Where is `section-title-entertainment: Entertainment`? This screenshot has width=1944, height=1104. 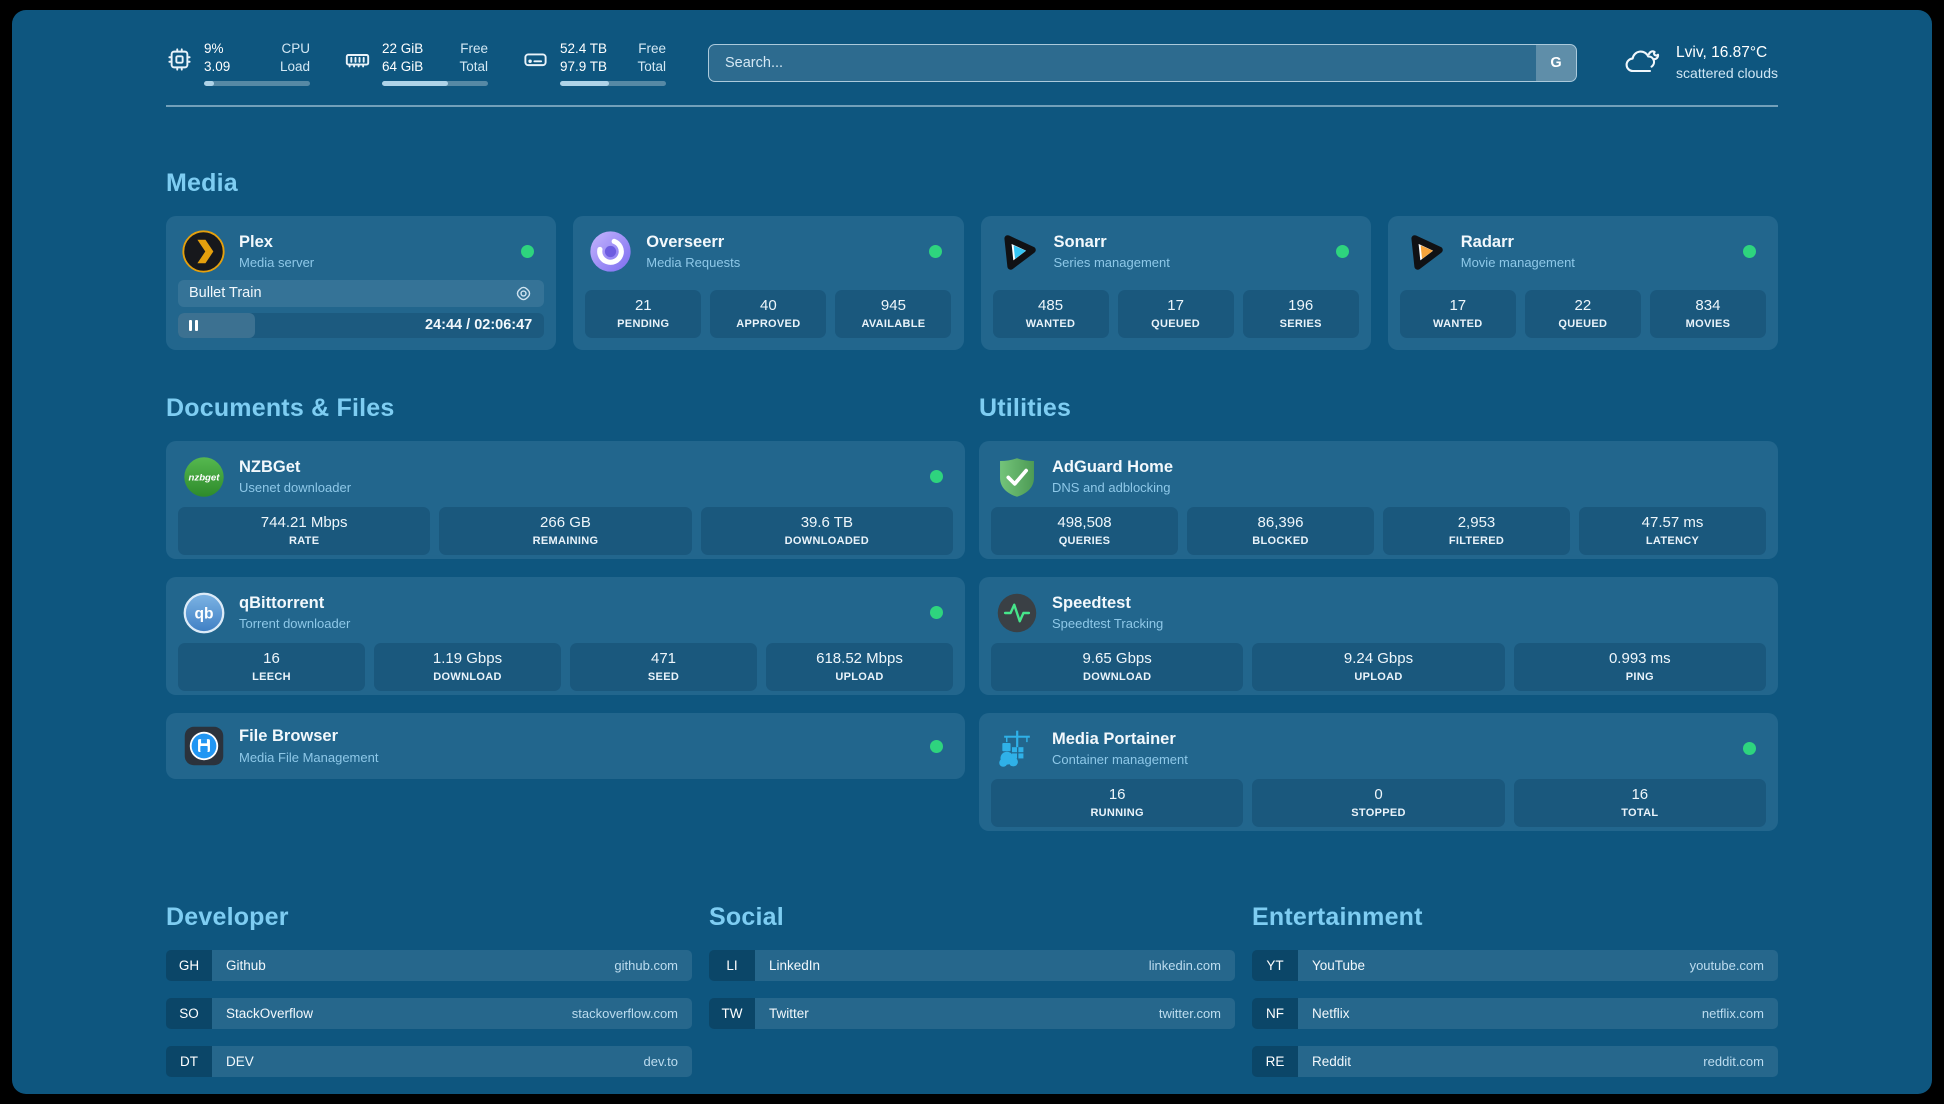 section-title-entertainment: Entertainment is located at coordinates (1337, 917).